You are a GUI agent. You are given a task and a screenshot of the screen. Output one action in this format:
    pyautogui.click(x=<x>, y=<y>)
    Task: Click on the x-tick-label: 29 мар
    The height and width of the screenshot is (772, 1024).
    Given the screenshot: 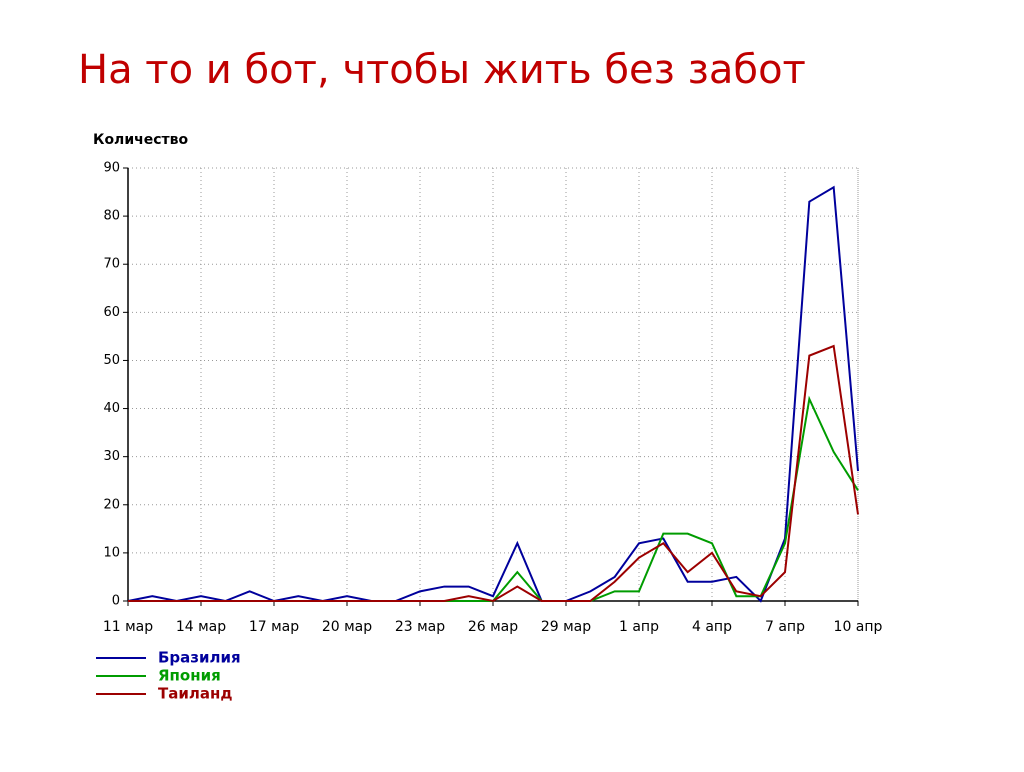 What is the action you would take?
    pyautogui.click(x=566, y=627)
    